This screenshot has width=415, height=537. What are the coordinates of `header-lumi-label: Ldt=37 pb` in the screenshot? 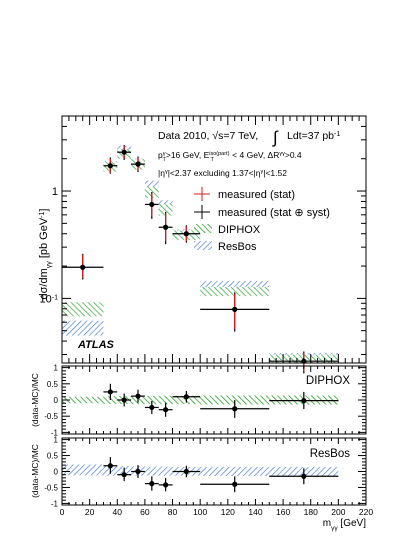 It's located at (310, 136).